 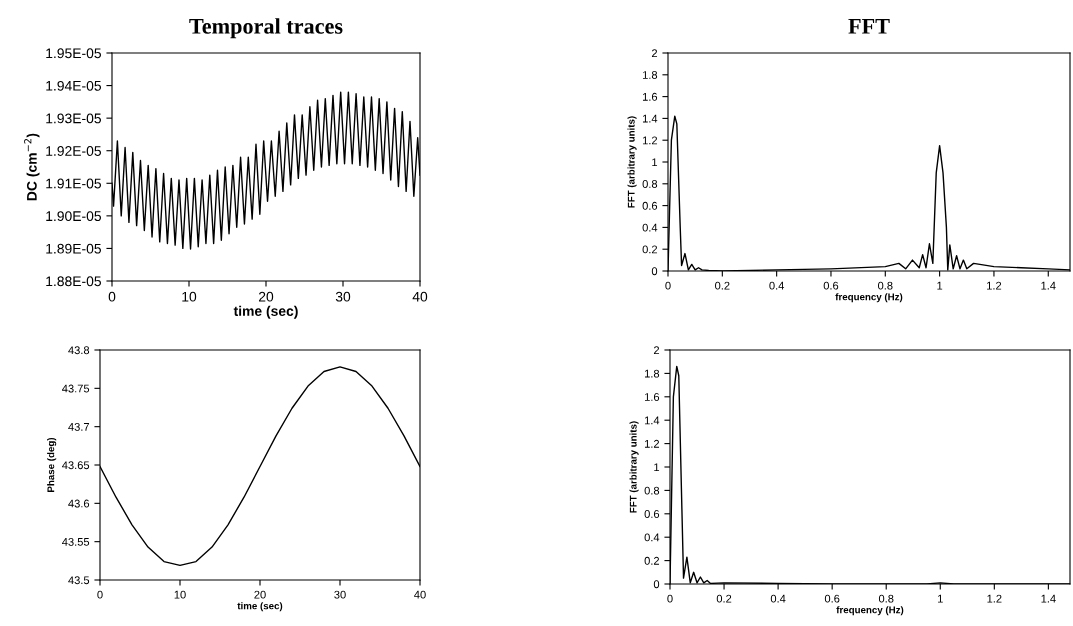 I want to click on y-axis-title: DC (cm$^{−2}$), so click(x=32, y=167).